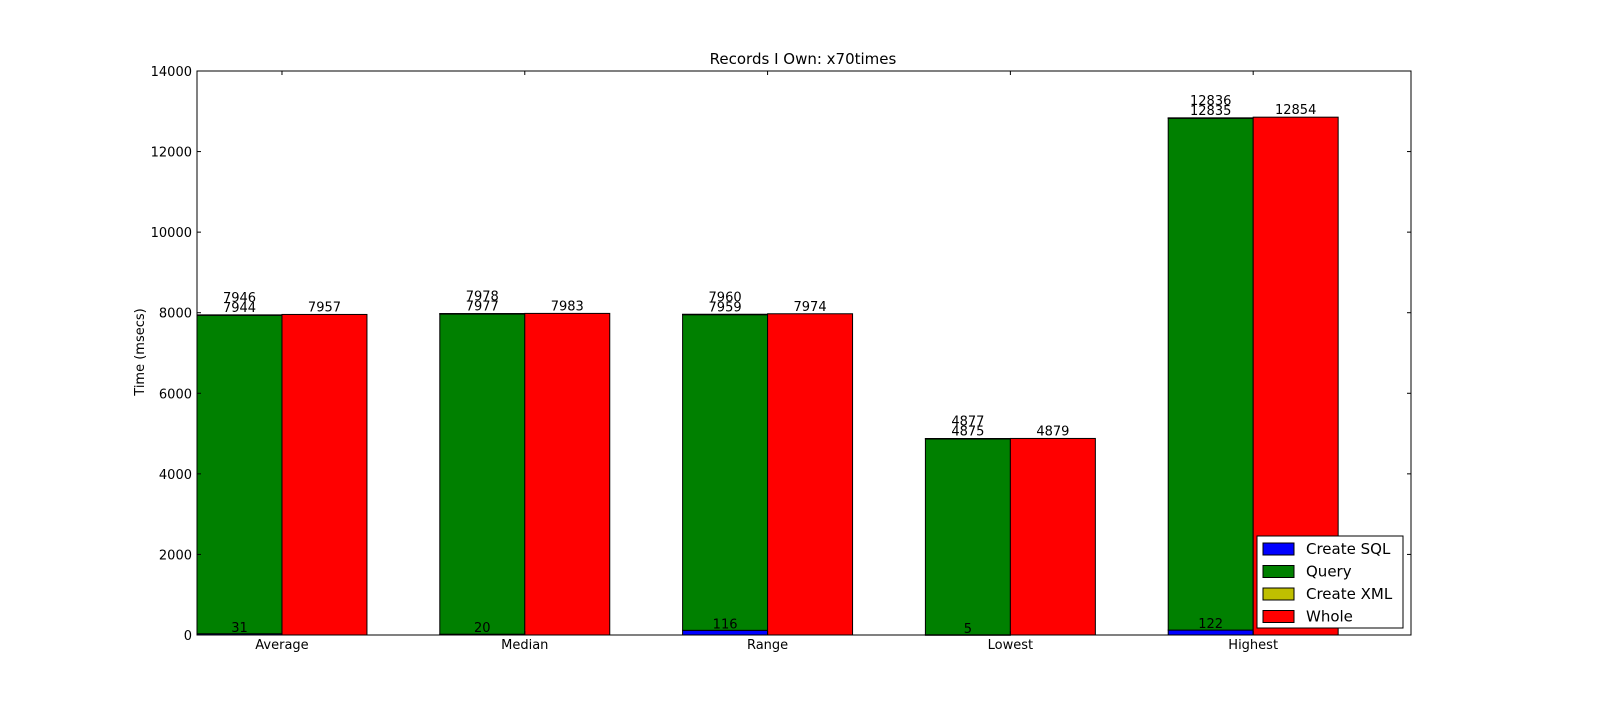 This screenshot has width=1600, height=720. What do you see at coordinates (567, 306) in the screenshot?
I see `data-label-whole: 7983` at bounding box center [567, 306].